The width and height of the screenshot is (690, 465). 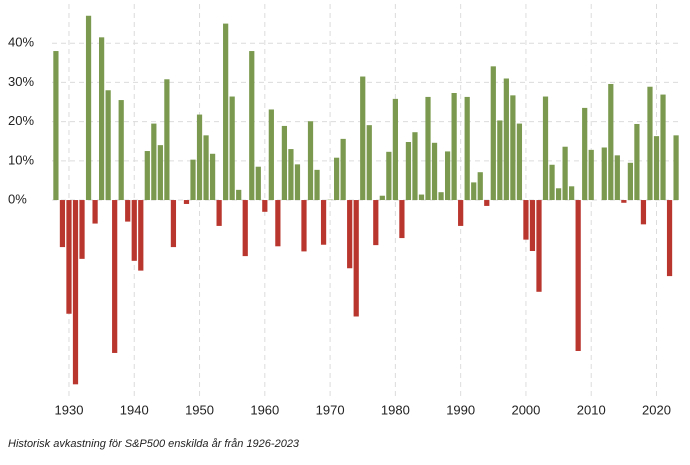 I want to click on x-tick-label: 2010, so click(x=591, y=409).